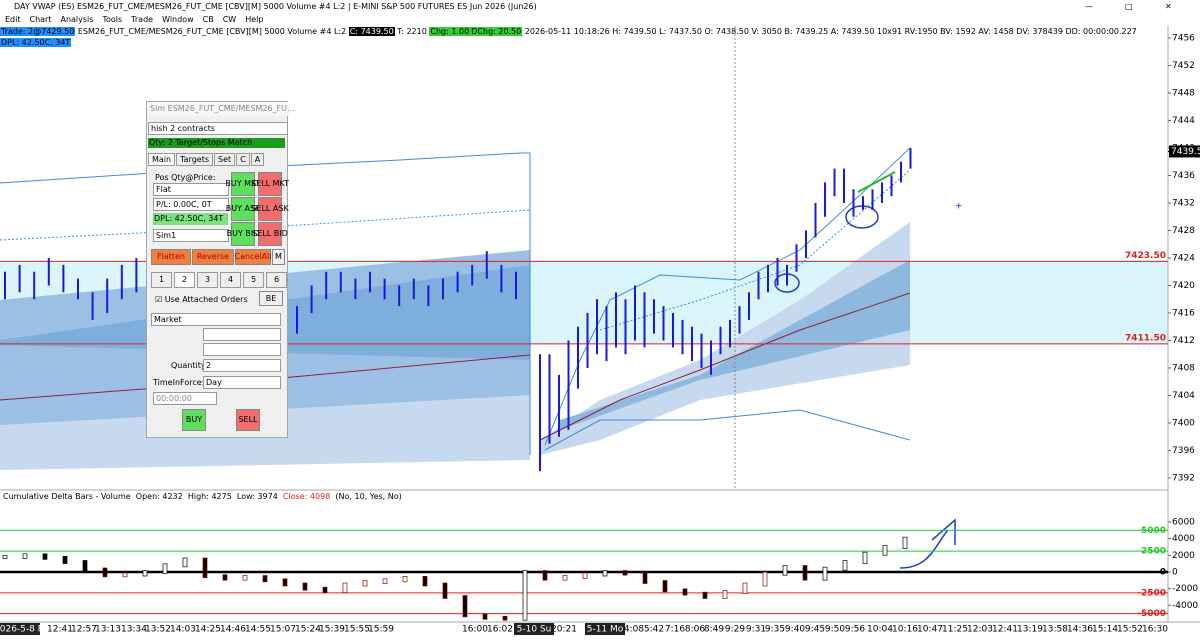 Image resolution: width=1200 pixels, height=644 pixels. Describe the element at coordinates (243, 159) in the screenshot. I see `tab: C` at that location.